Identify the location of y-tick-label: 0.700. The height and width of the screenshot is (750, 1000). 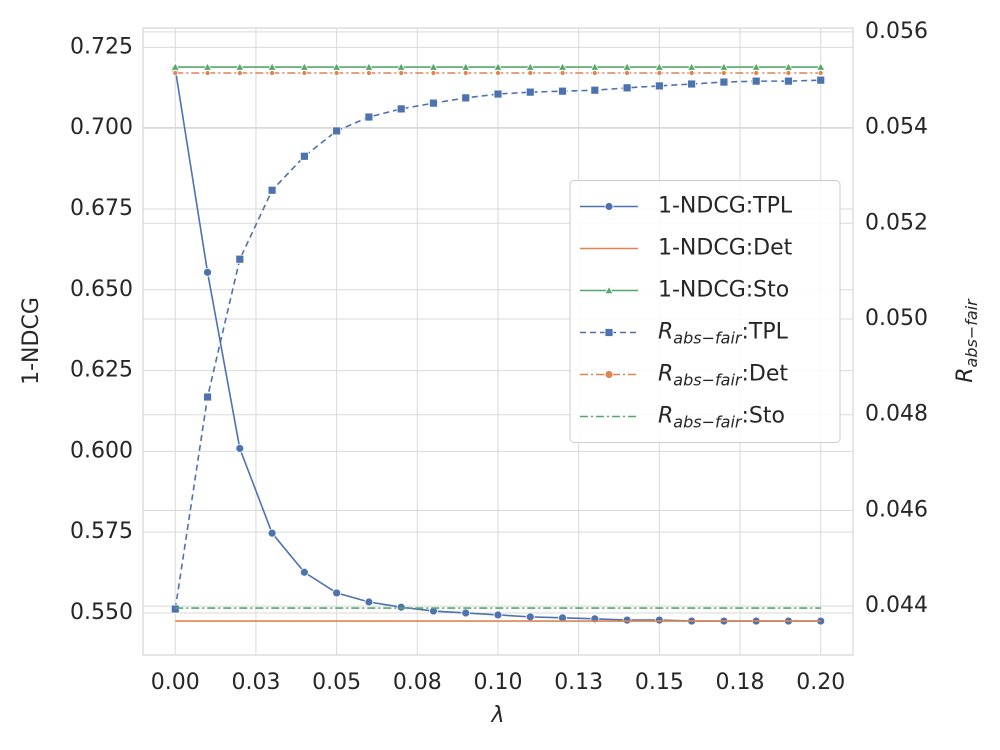
(101, 127).